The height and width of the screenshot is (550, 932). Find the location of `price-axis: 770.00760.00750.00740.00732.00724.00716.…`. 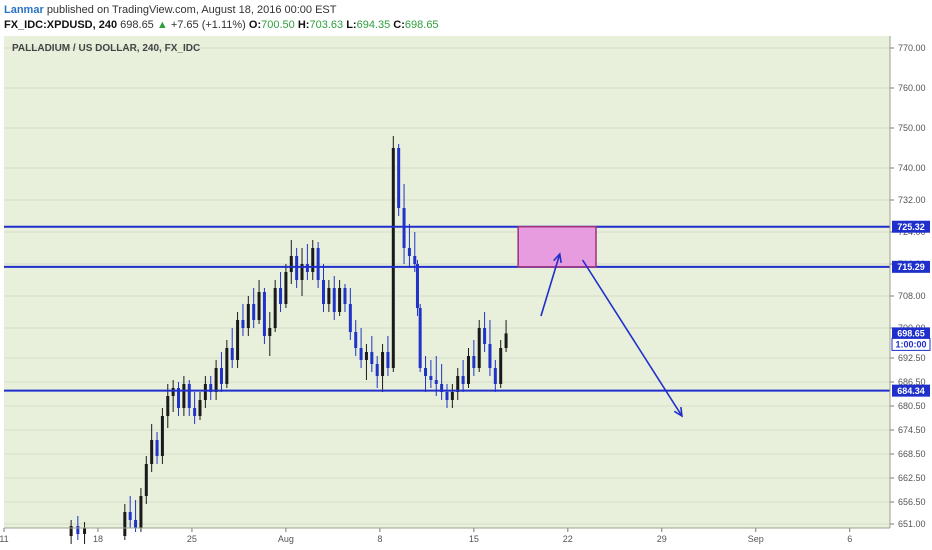

price-axis: 770.00760.00750.00740.00732.00724.00716.… is located at coordinates (910, 286).